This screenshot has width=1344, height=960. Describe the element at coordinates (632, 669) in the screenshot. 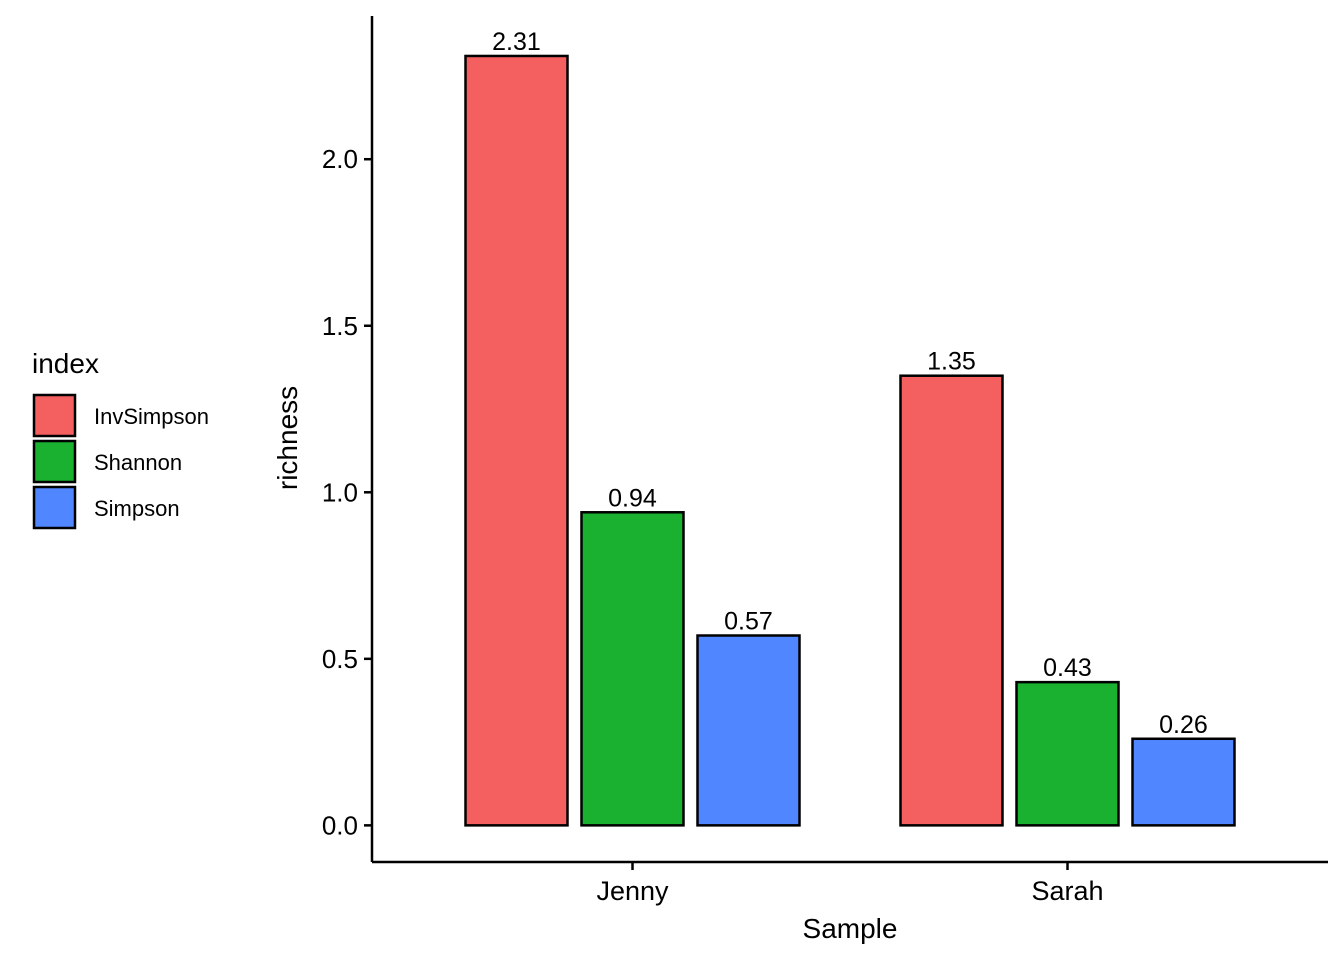

I see `bar-jenny-shannon` at that location.